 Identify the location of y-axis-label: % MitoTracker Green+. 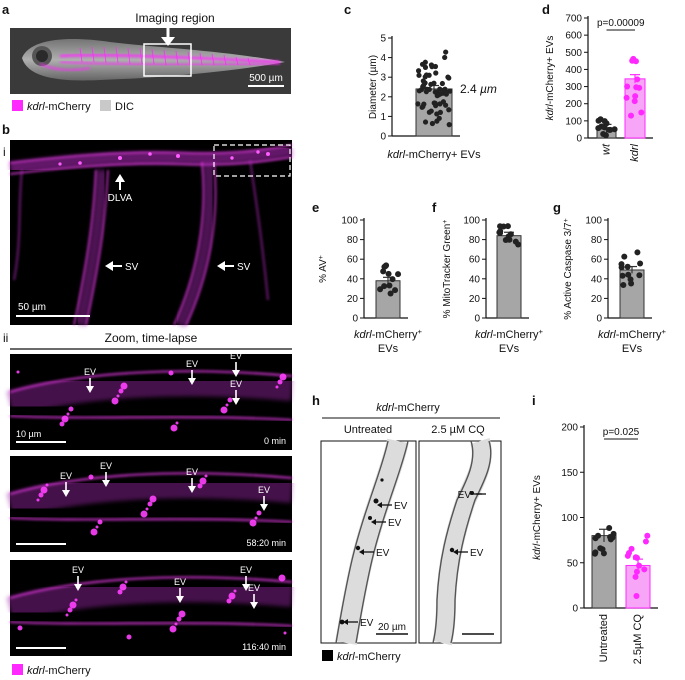
(448, 269).